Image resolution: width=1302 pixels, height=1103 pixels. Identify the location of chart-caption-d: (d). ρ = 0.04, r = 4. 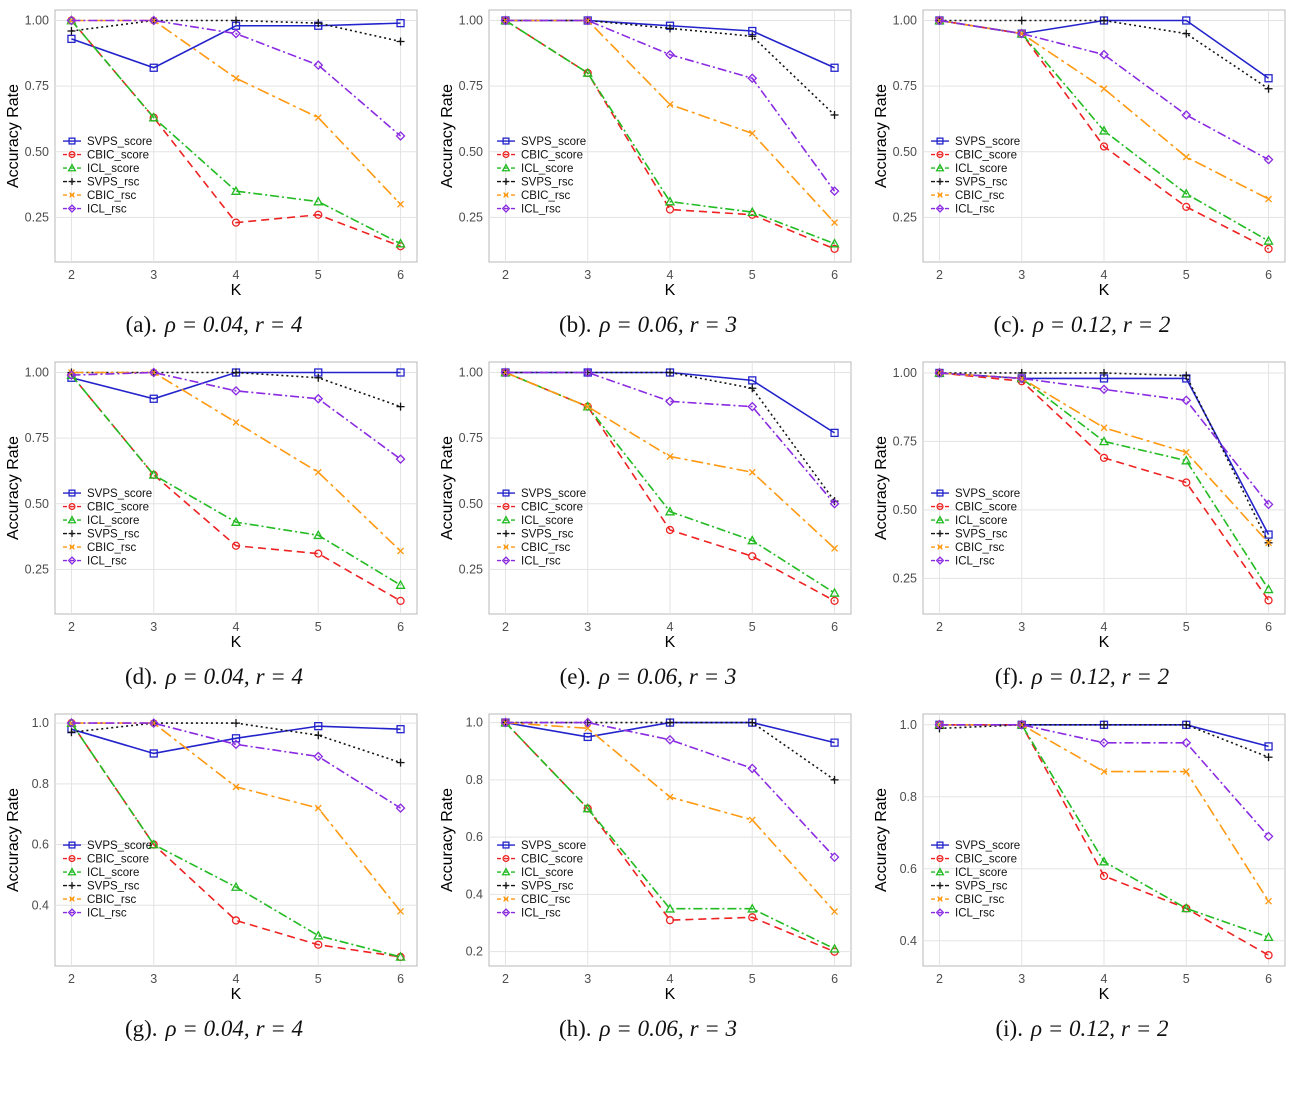
(217, 677).